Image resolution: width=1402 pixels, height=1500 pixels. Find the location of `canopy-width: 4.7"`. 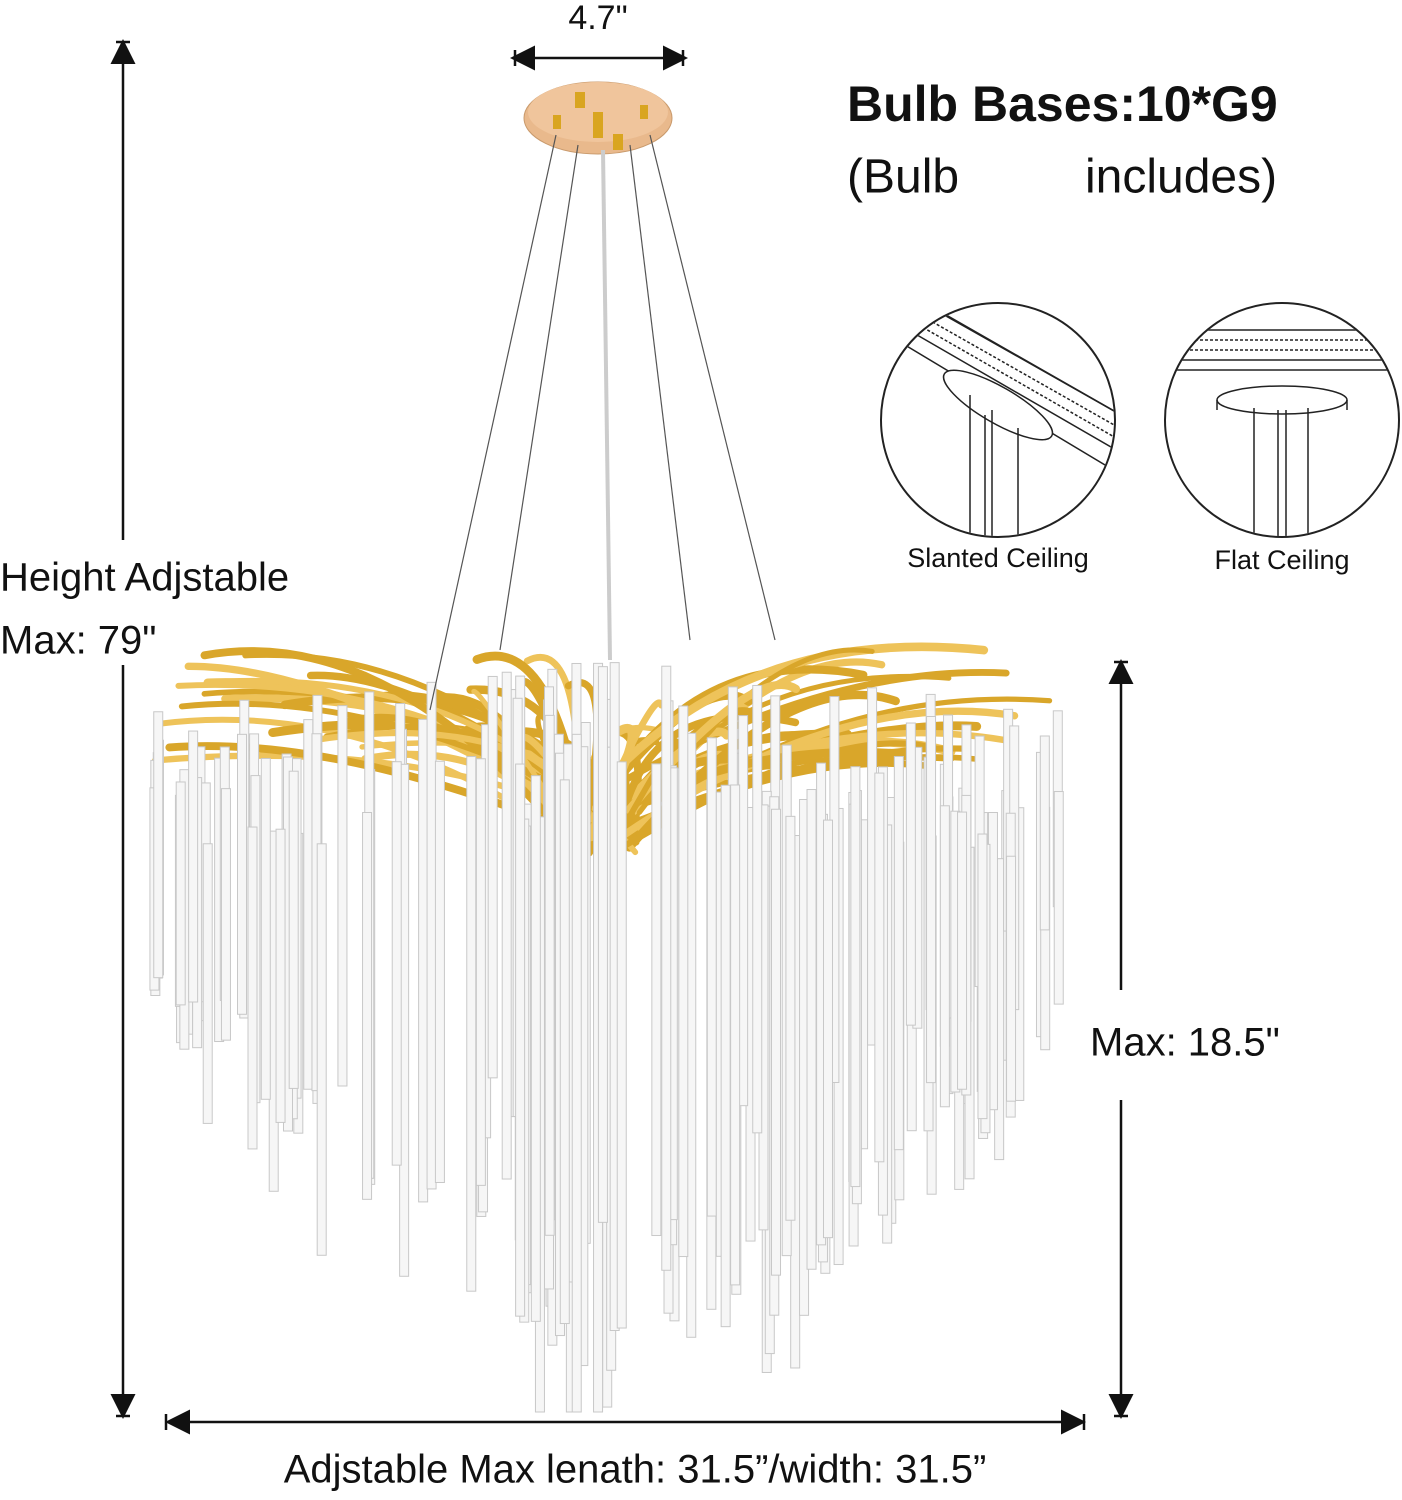

canopy-width: 4.7" is located at coordinates (597, 18).